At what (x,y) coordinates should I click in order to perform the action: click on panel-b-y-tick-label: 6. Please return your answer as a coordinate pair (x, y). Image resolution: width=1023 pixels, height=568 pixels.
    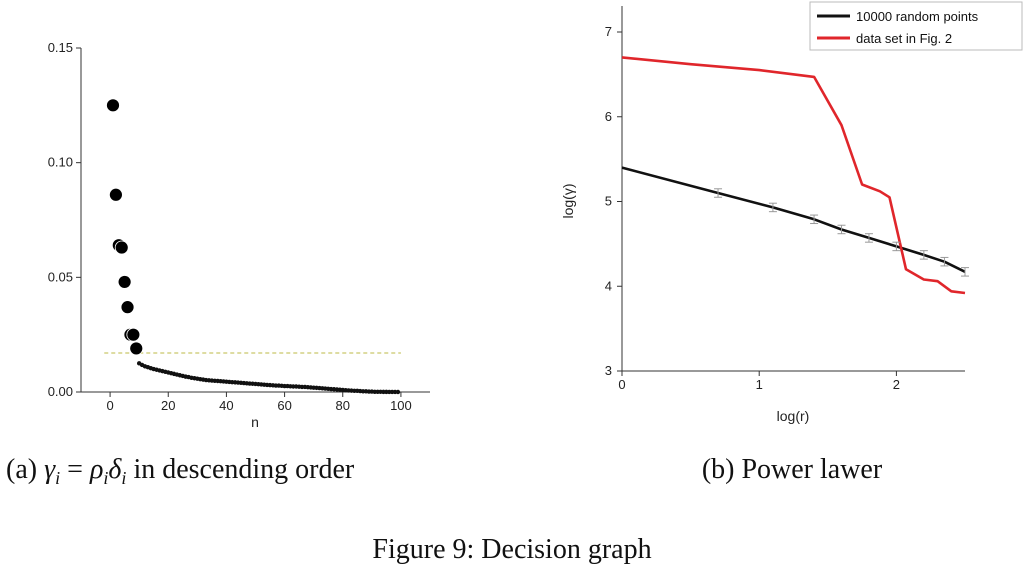
    Looking at the image, I should click on (608, 116).